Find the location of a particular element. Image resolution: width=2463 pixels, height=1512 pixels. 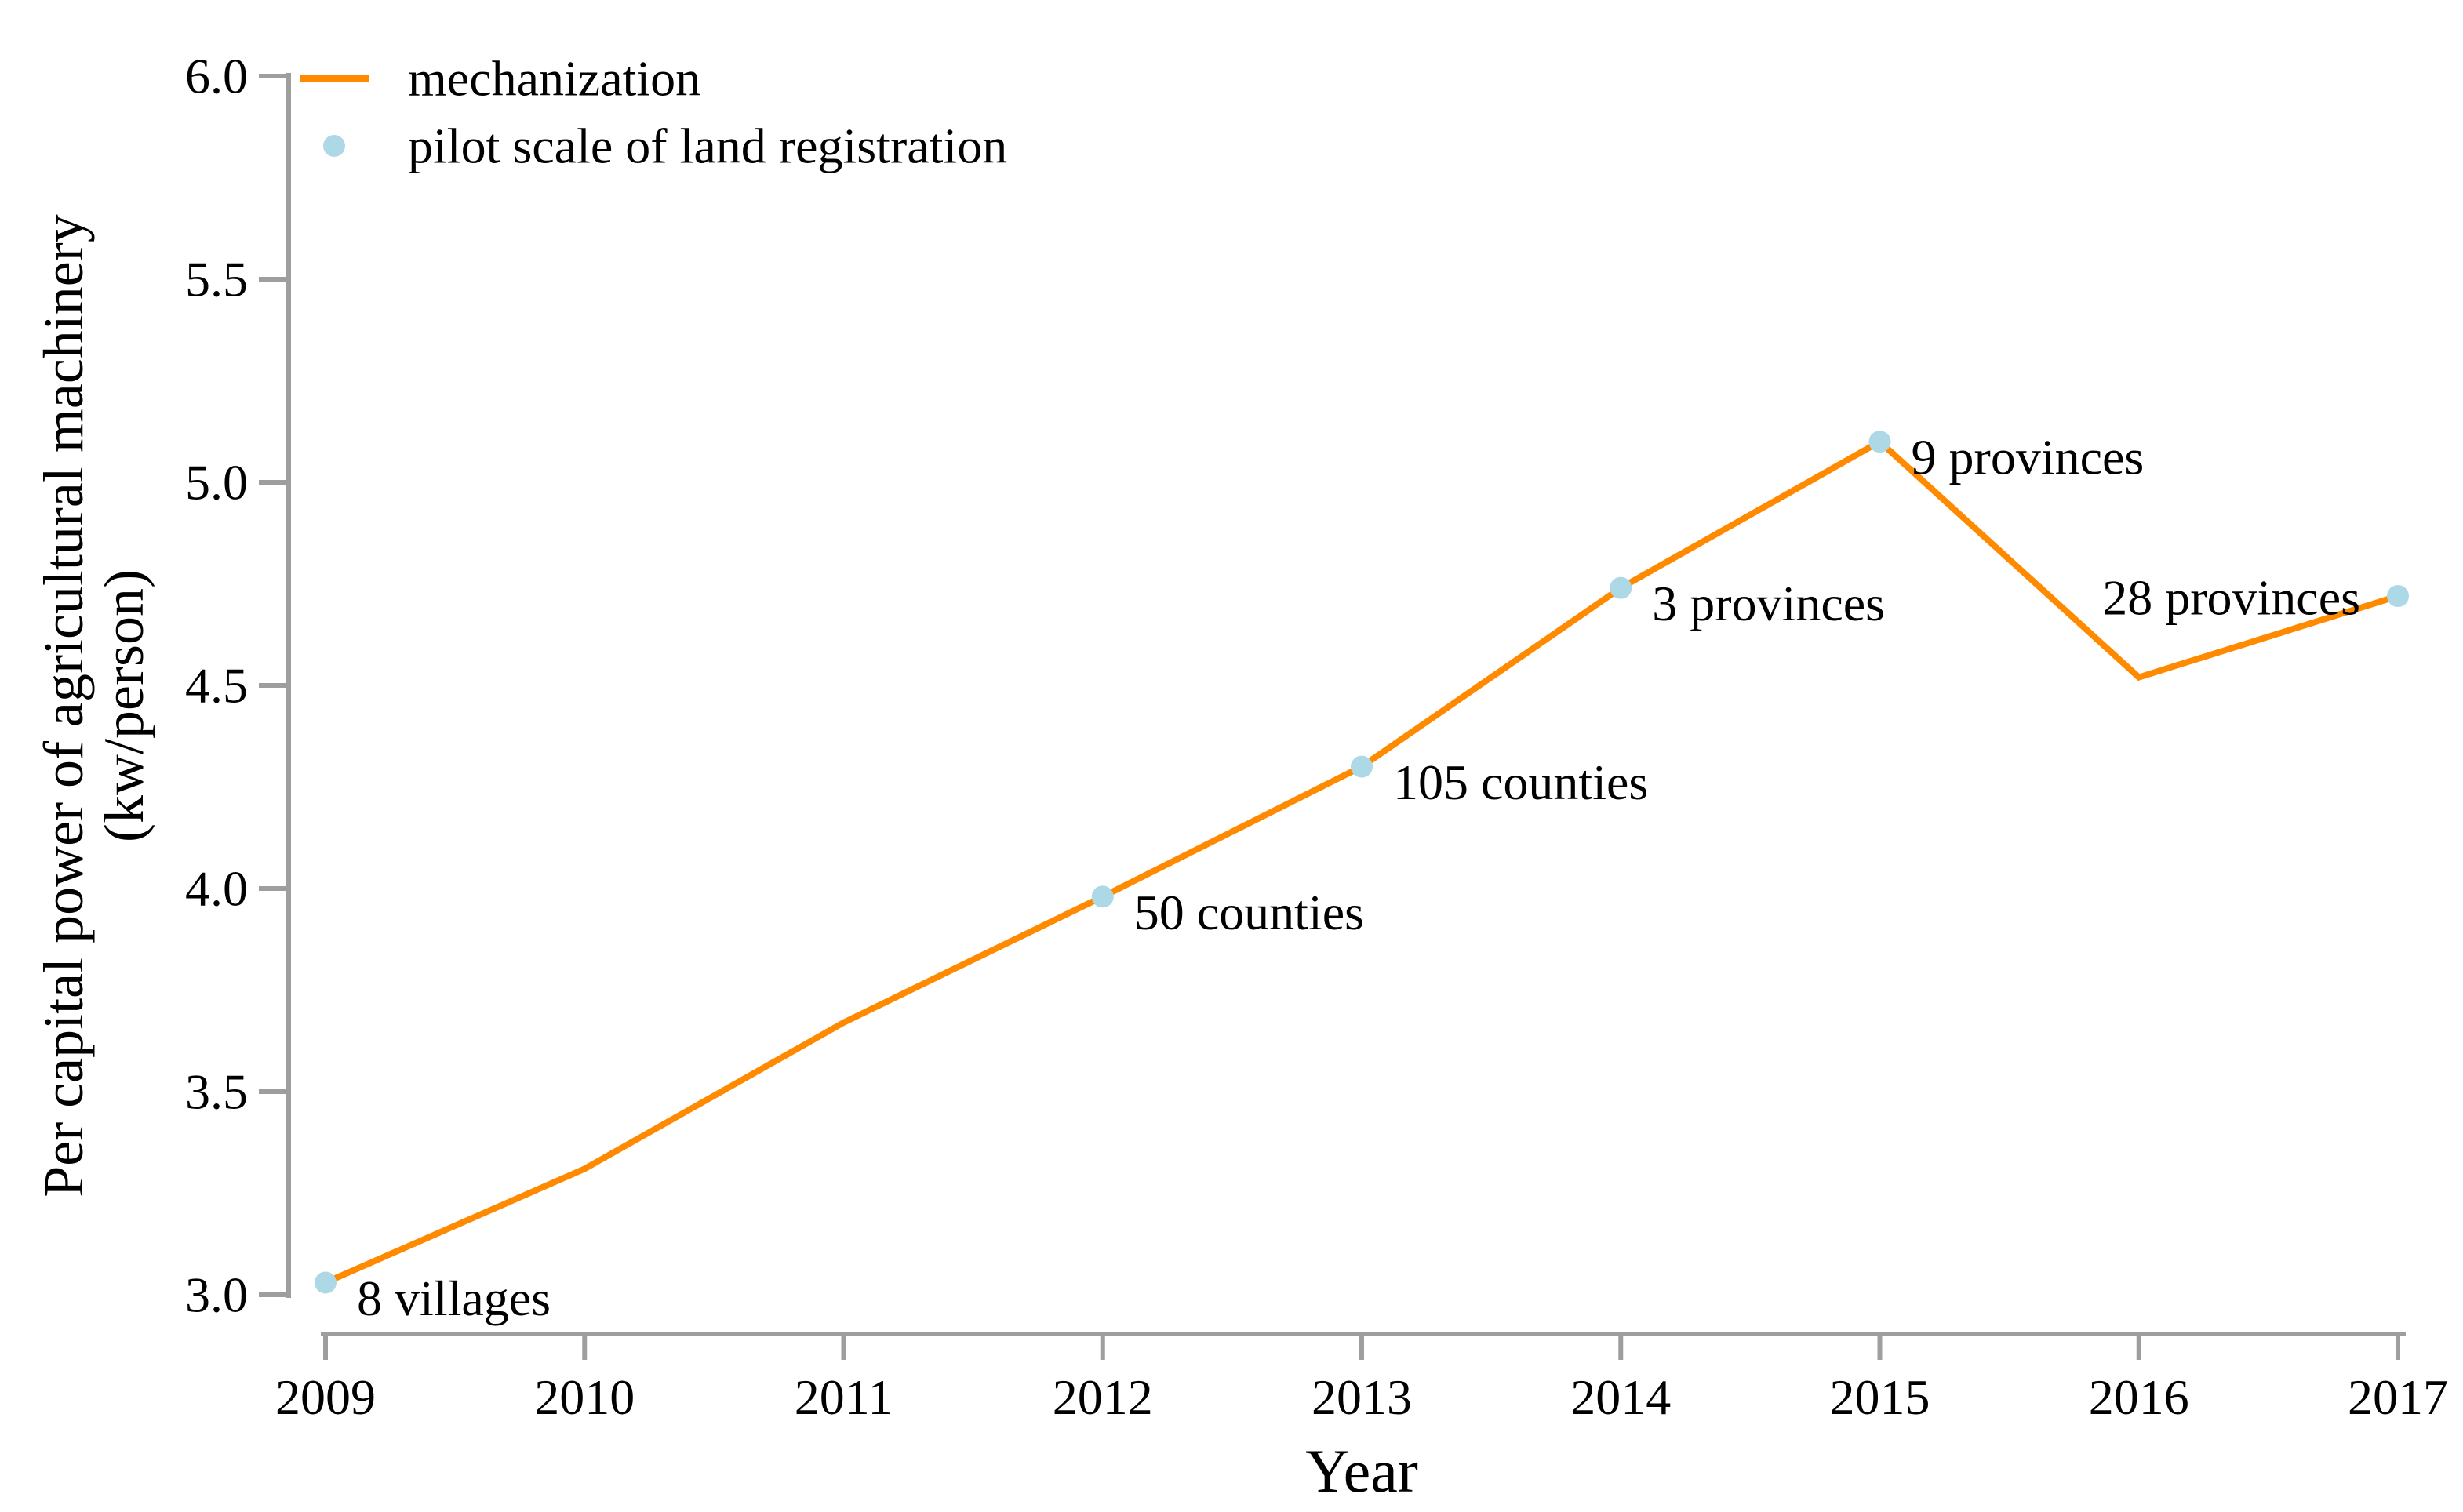

x-tick-label: 2014 is located at coordinates (1620, 1397).